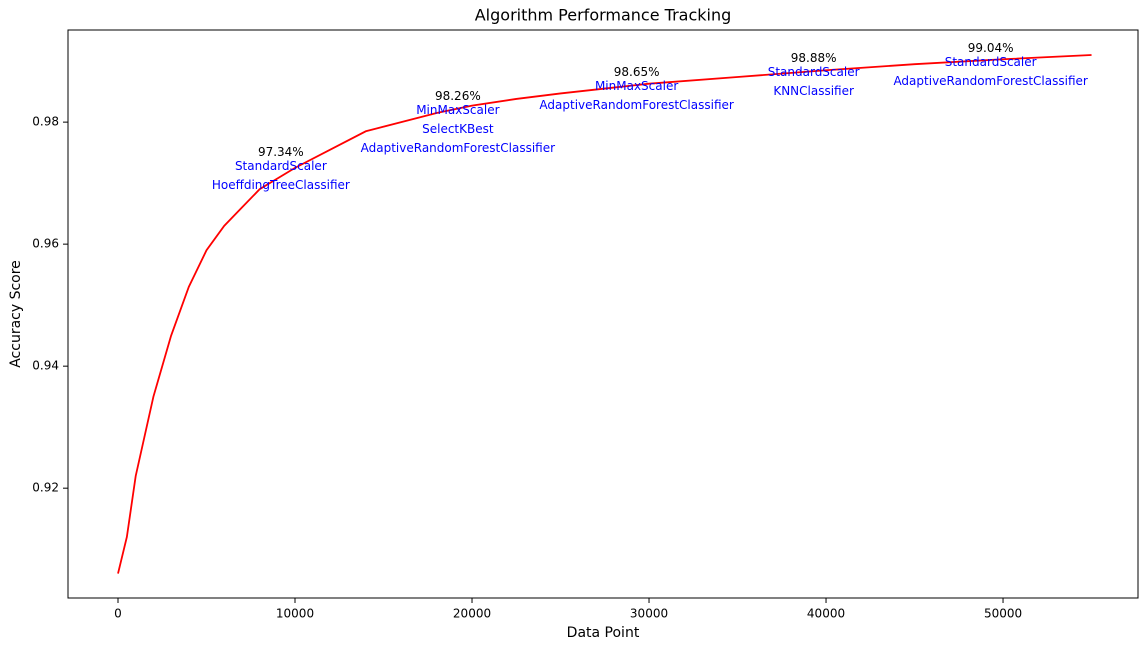 The image size is (1139, 647). What do you see at coordinates (813, 91) in the screenshot?
I see `annotation-line: KNNClassifier` at bounding box center [813, 91].